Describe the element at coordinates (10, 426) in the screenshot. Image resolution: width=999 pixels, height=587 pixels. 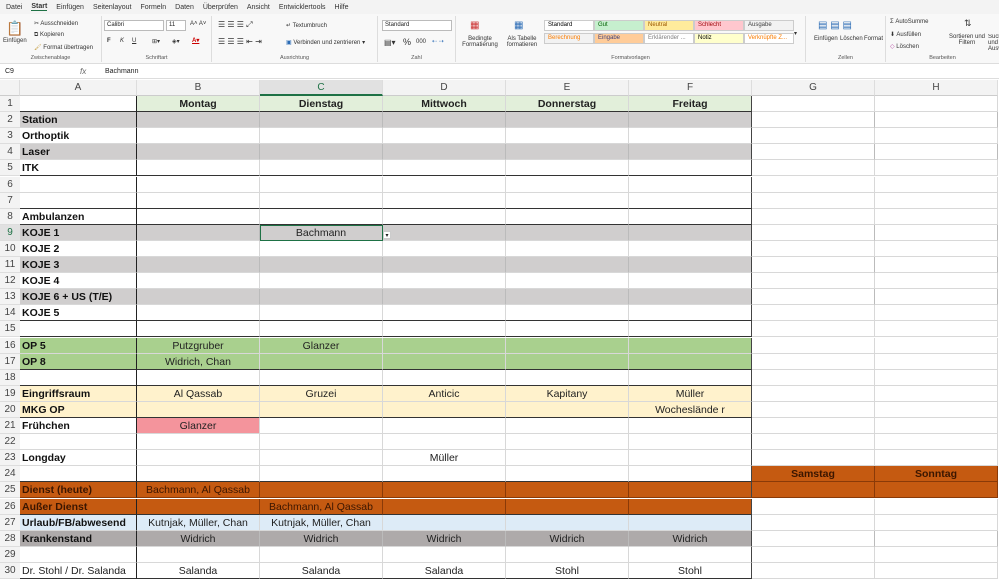
I see `row-header: 21` at that location.